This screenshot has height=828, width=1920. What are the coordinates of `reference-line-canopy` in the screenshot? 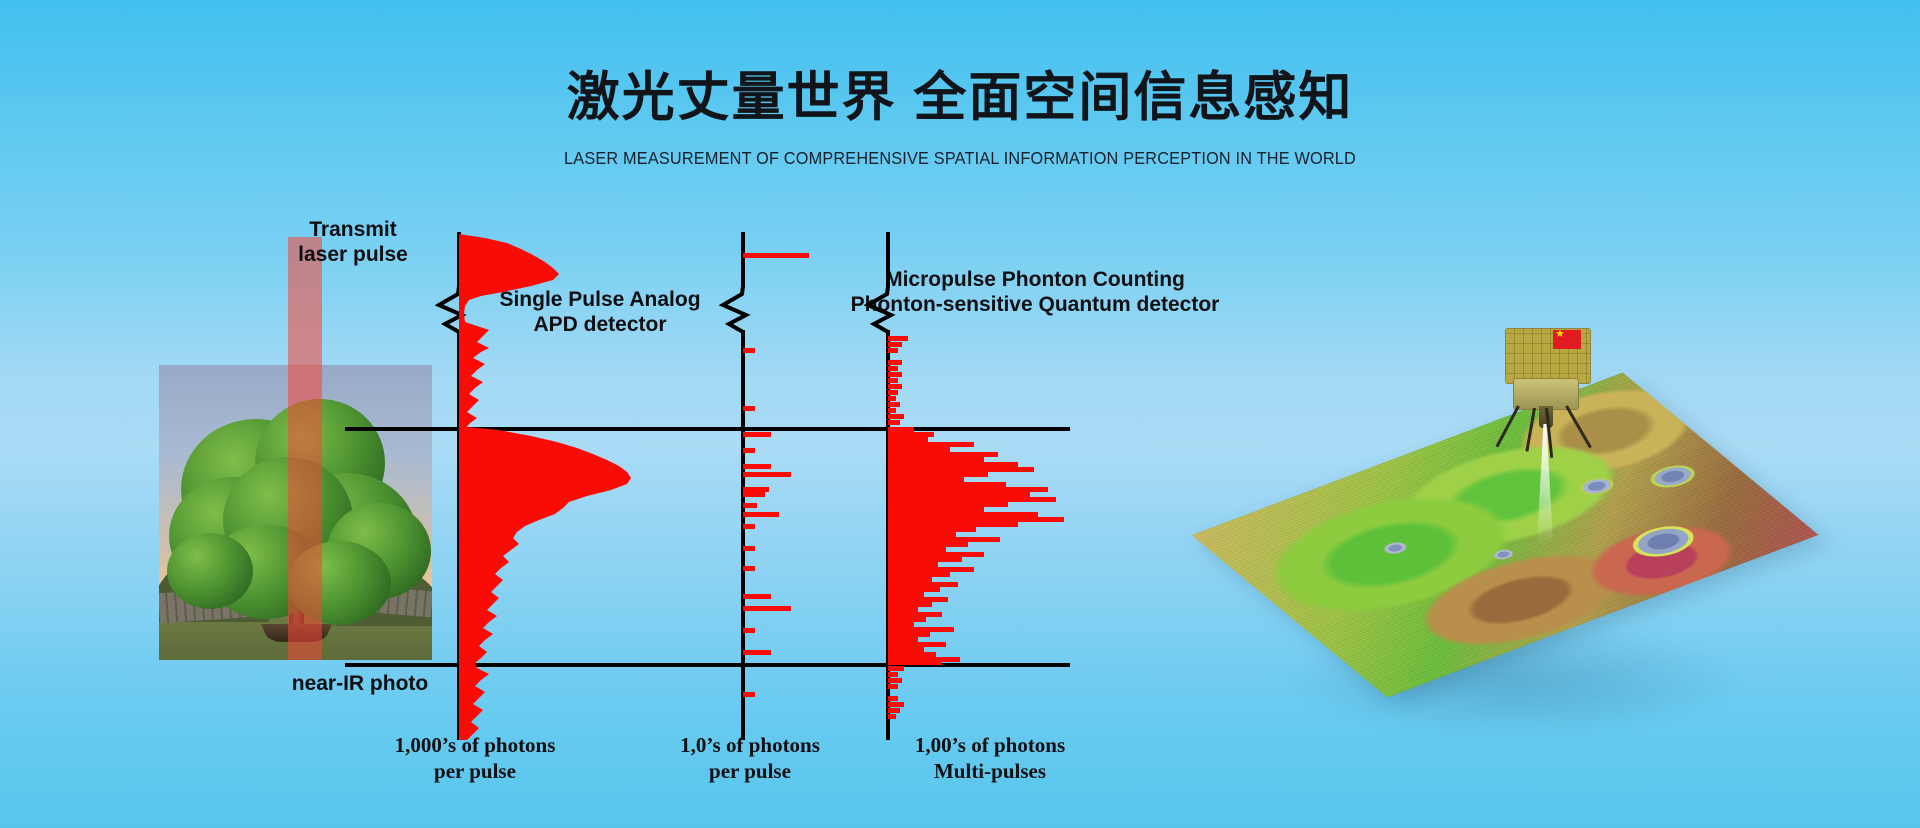 It's located at (707, 429).